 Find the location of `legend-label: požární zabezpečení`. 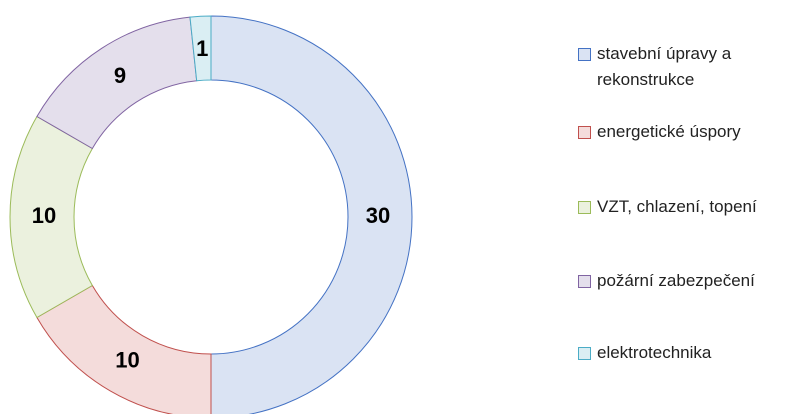

legend-label: požární zabezpečení is located at coordinates (676, 280).